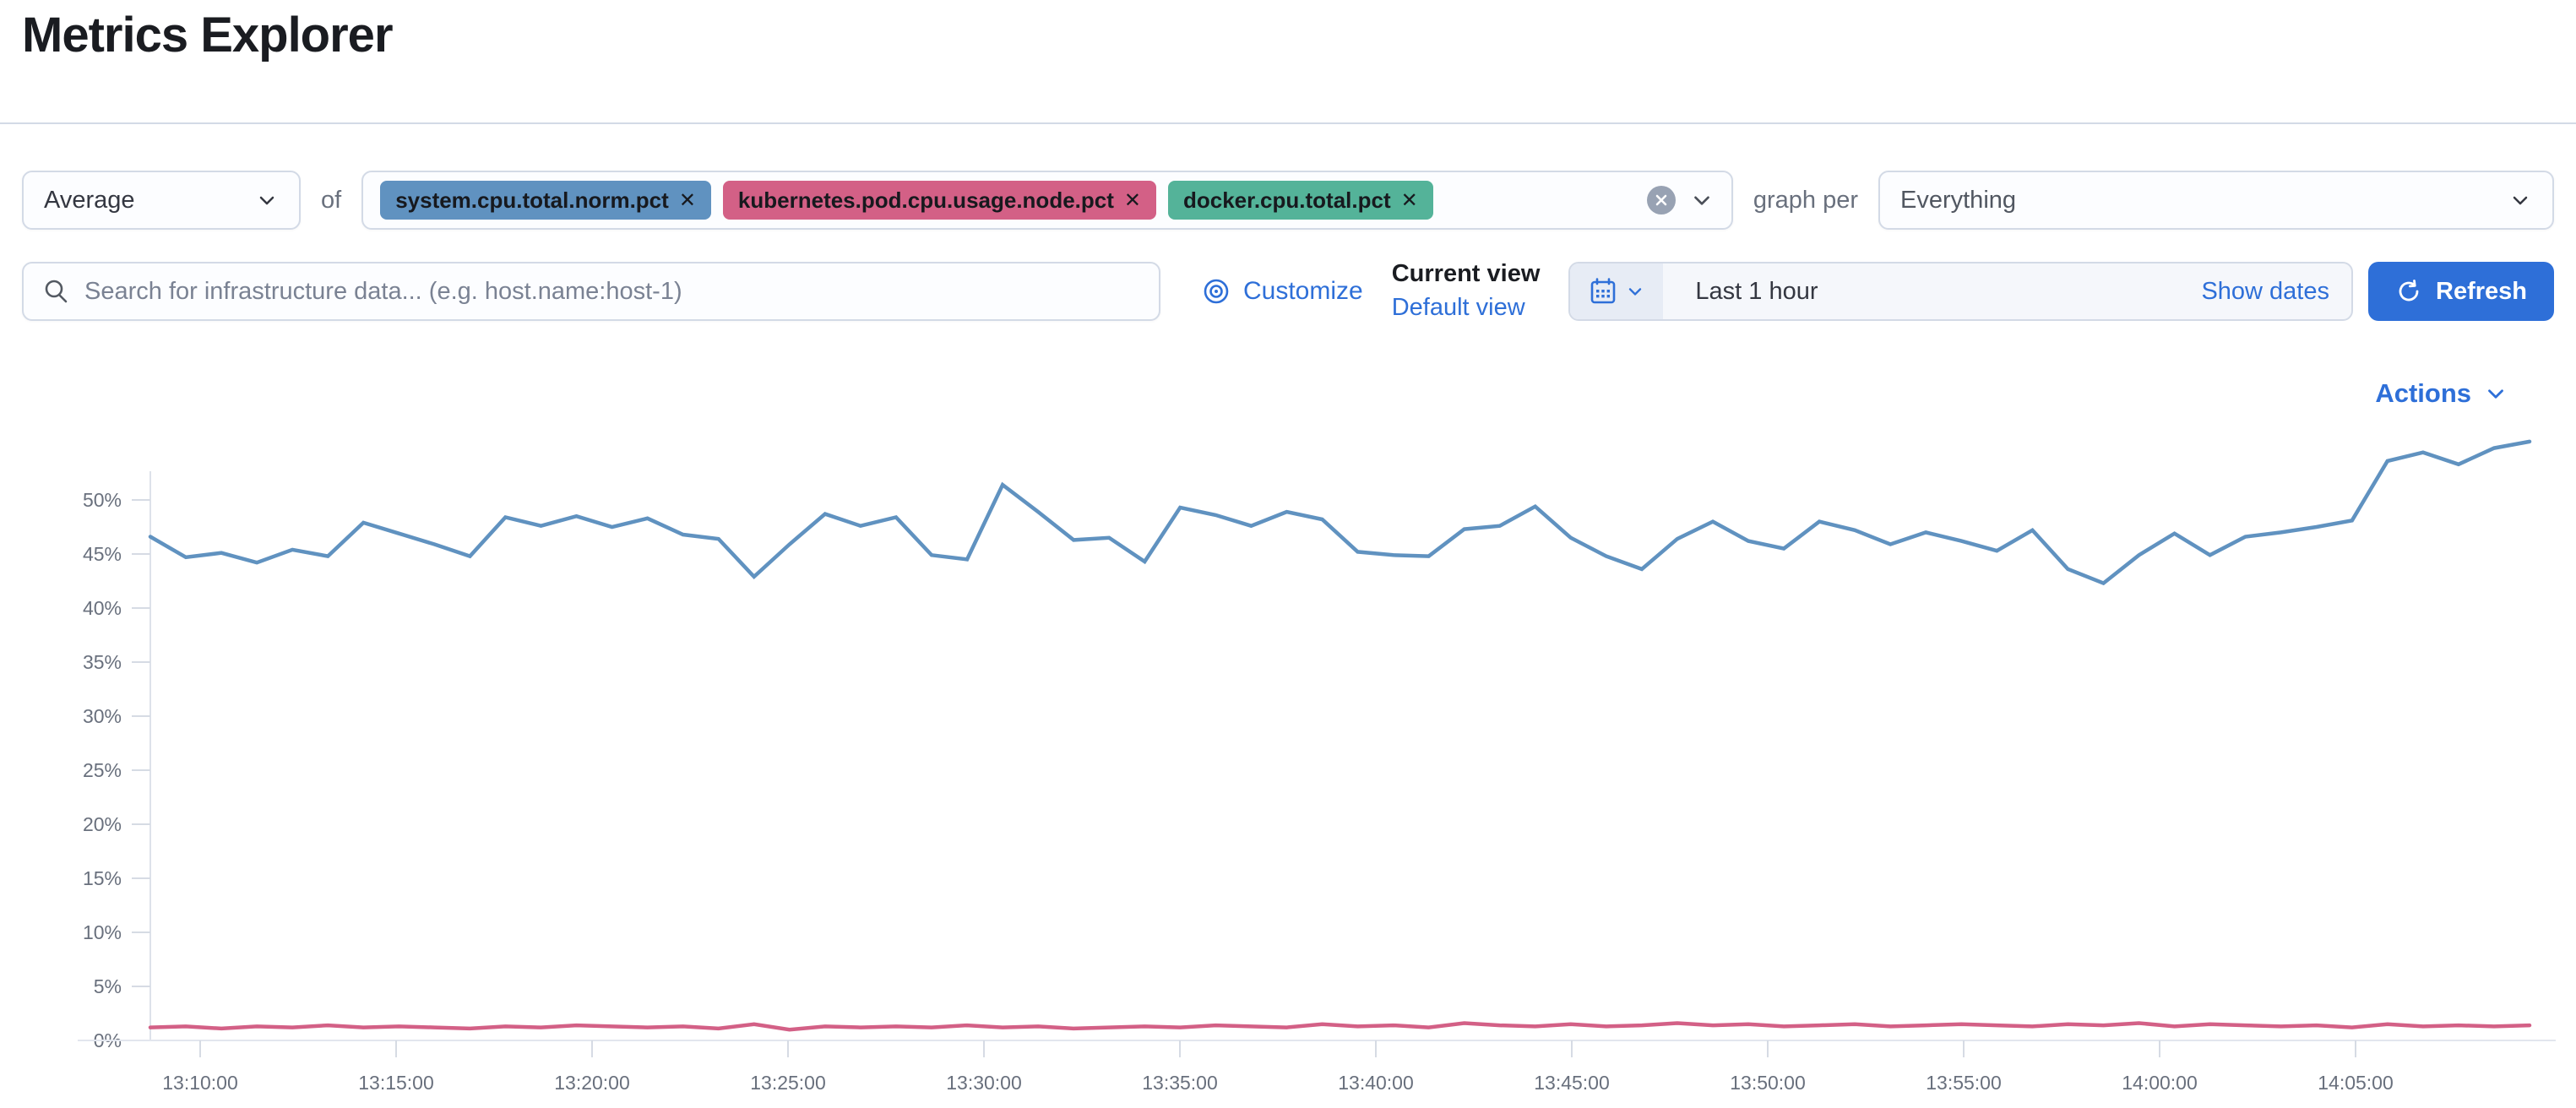 The height and width of the screenshot is (1108, 2576). Describe the element at coordinates (108, 986) in the screenshot. I see `y-tick-label: 5%` at that location.